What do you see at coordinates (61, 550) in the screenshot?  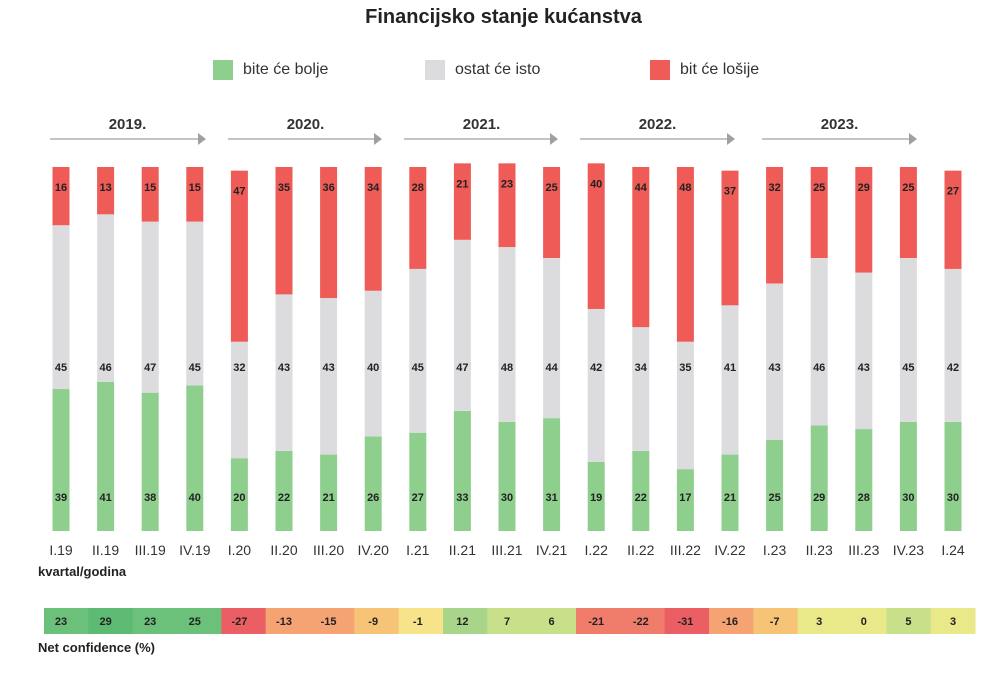 I see `category-tick-label: I.19` at bounding box center [61, 550].